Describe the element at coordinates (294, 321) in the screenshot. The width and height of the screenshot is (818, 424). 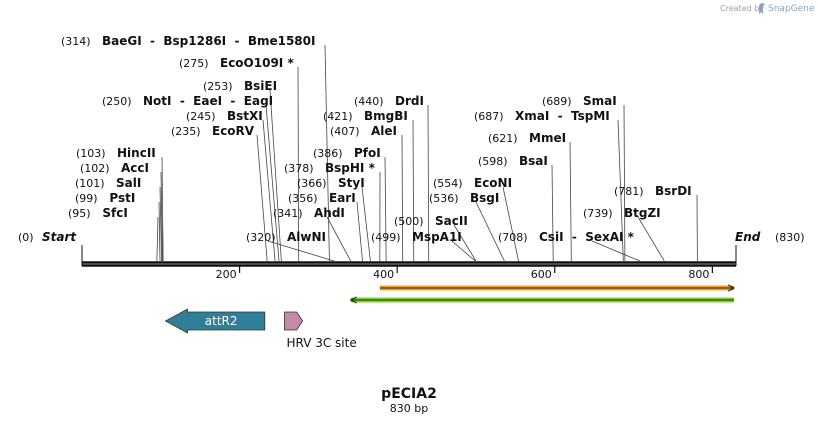
I see `feature-hrv3c-arrow` at that location.